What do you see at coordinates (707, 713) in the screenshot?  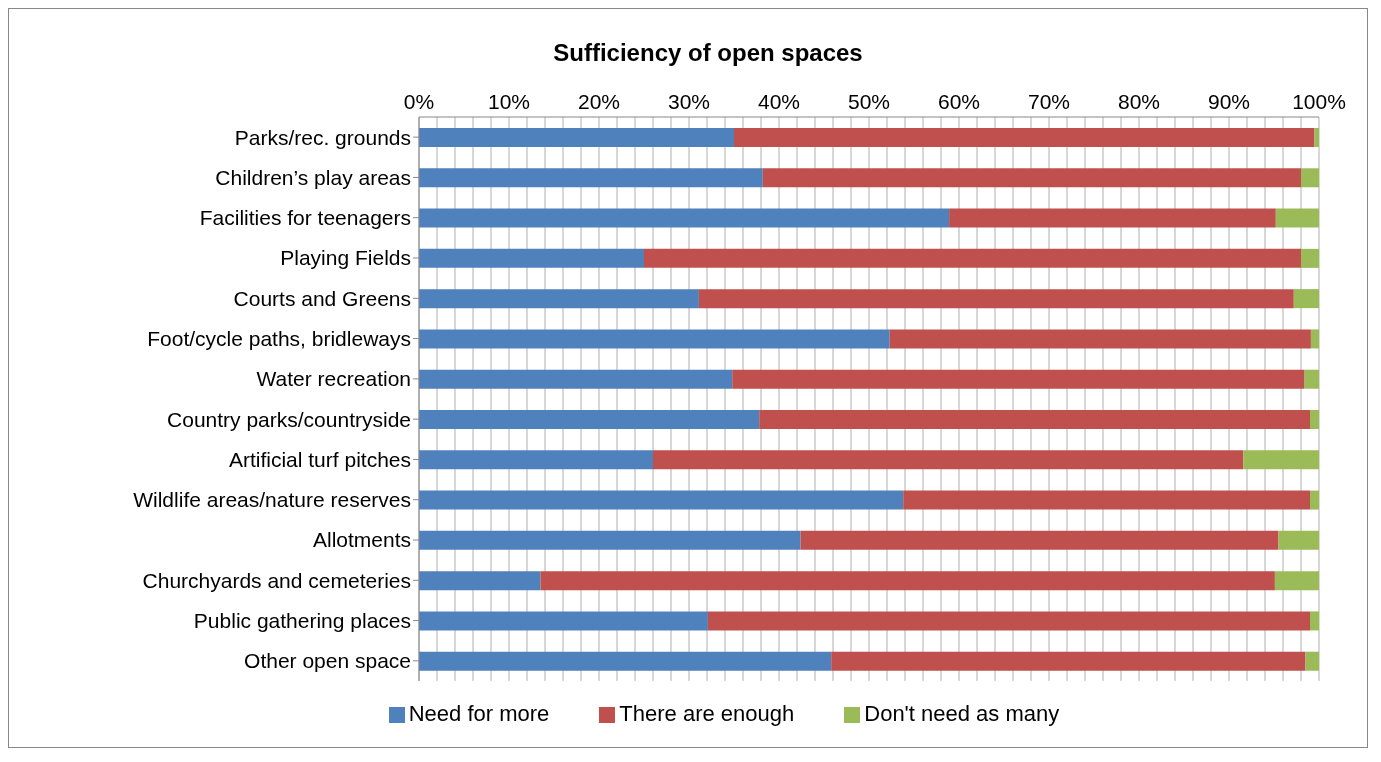 I see `legend-label: There are enough` at bounding box center [707, 713].